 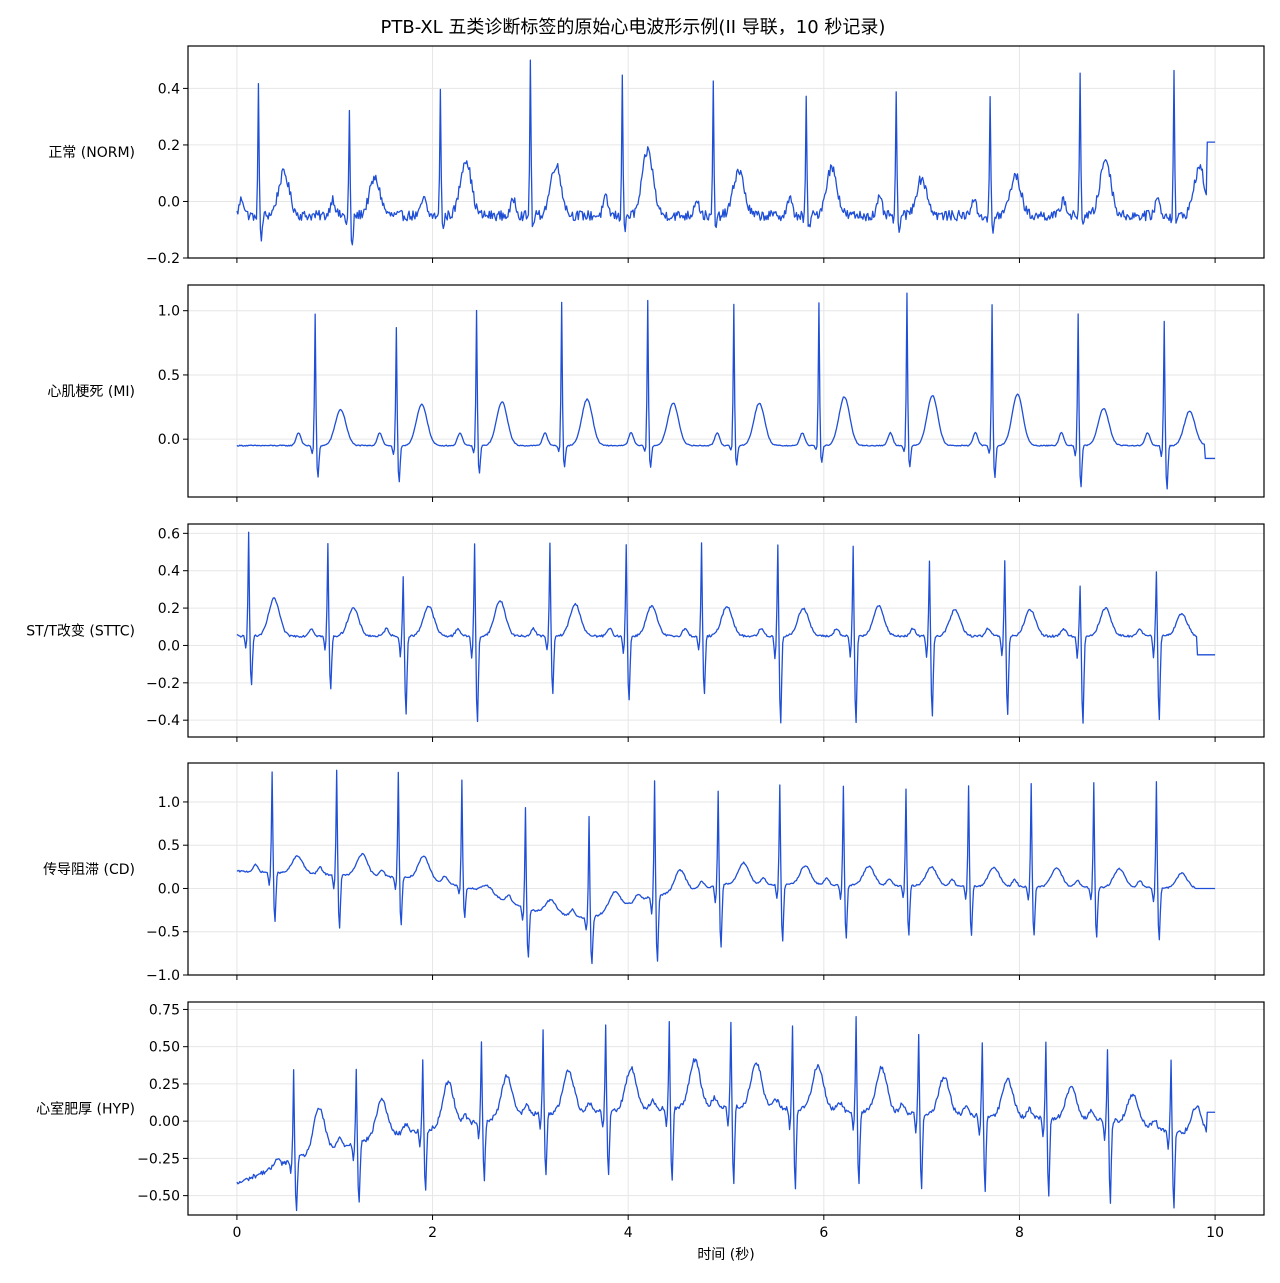 What do you see at coordinates (85, 1109) in the screenshot?
I see `panel-y-label: 心室肥厚 (HYP)` at bounding box center [85, 1109].